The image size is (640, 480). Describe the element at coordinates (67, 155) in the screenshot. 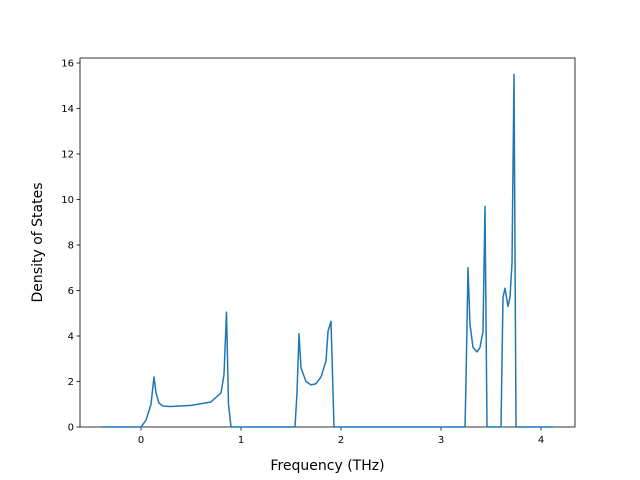

I see `y-tick-label: 12` at that location.